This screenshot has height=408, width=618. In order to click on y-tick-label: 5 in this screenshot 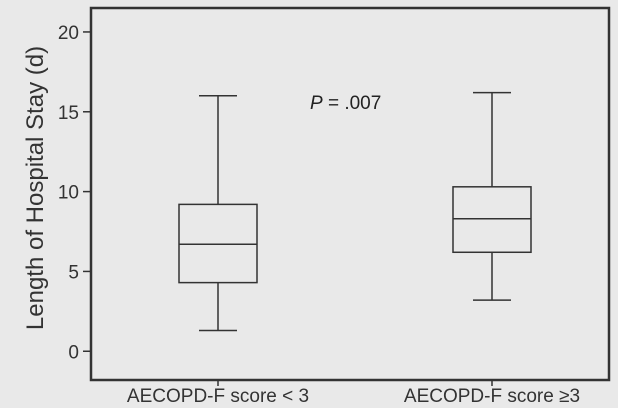, I will do `click(73, 272)`.